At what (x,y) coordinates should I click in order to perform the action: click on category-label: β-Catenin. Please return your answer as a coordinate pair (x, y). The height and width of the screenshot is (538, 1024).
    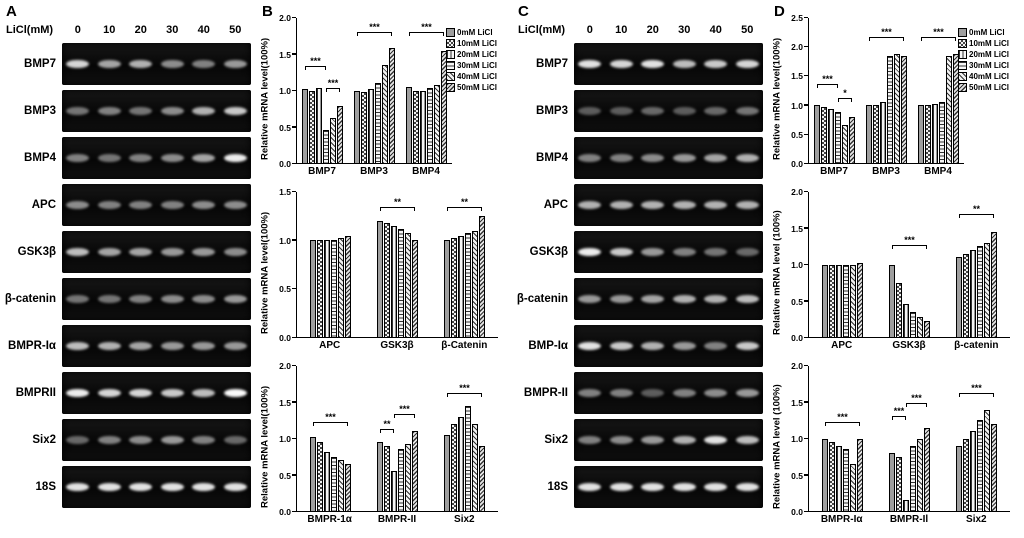
    Looking at the image, I should click on (464, 345).